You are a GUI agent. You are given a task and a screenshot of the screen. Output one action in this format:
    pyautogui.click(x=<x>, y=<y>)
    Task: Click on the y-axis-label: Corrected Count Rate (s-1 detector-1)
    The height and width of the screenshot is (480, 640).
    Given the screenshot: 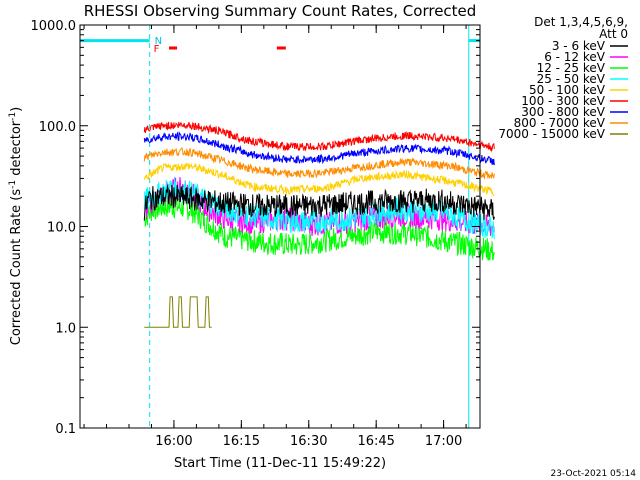 What is the action you would take?
    pyautogui.click(x=16, y=226)
    